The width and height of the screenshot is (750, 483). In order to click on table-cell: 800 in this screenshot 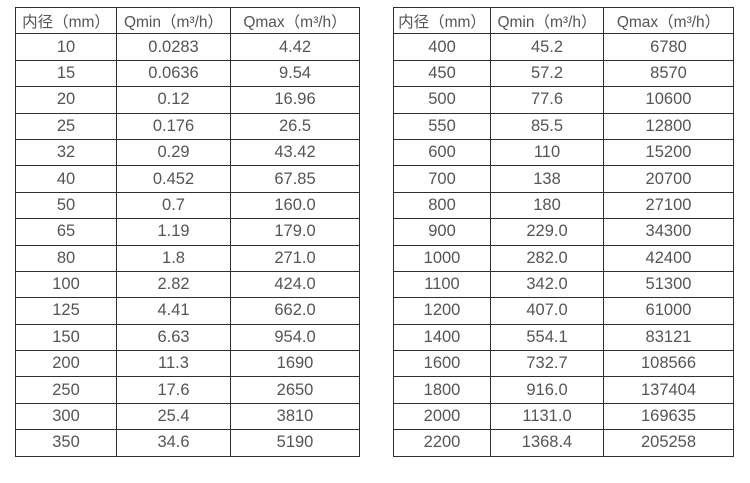, I will do `click(442, 205)`.